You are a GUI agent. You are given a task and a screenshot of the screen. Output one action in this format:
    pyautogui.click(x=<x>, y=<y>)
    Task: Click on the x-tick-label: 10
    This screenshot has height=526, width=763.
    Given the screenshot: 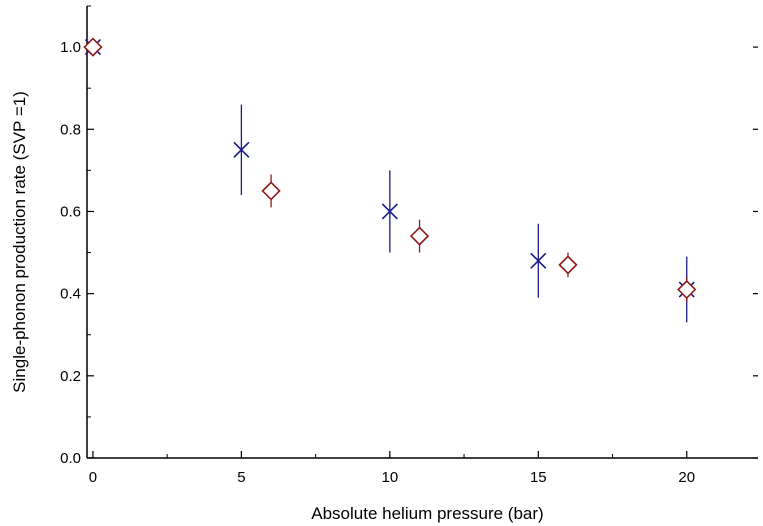 What is the action you would take?
    pyautogui.click(x=389, y=477)
    